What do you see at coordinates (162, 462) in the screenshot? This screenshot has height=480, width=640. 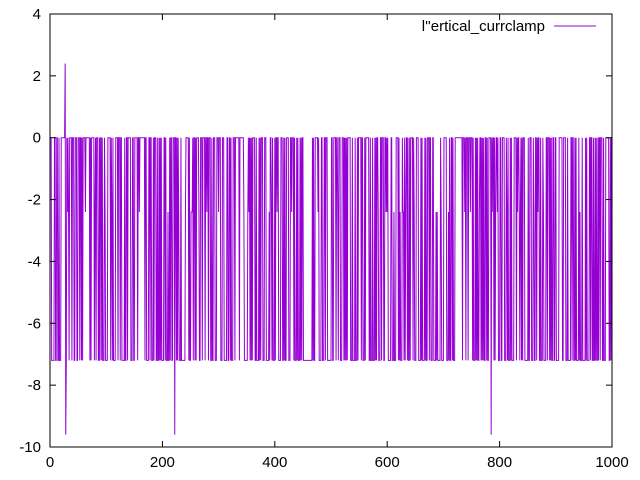 I see `x-tick-label: 200` at bounding box center [162, 462].